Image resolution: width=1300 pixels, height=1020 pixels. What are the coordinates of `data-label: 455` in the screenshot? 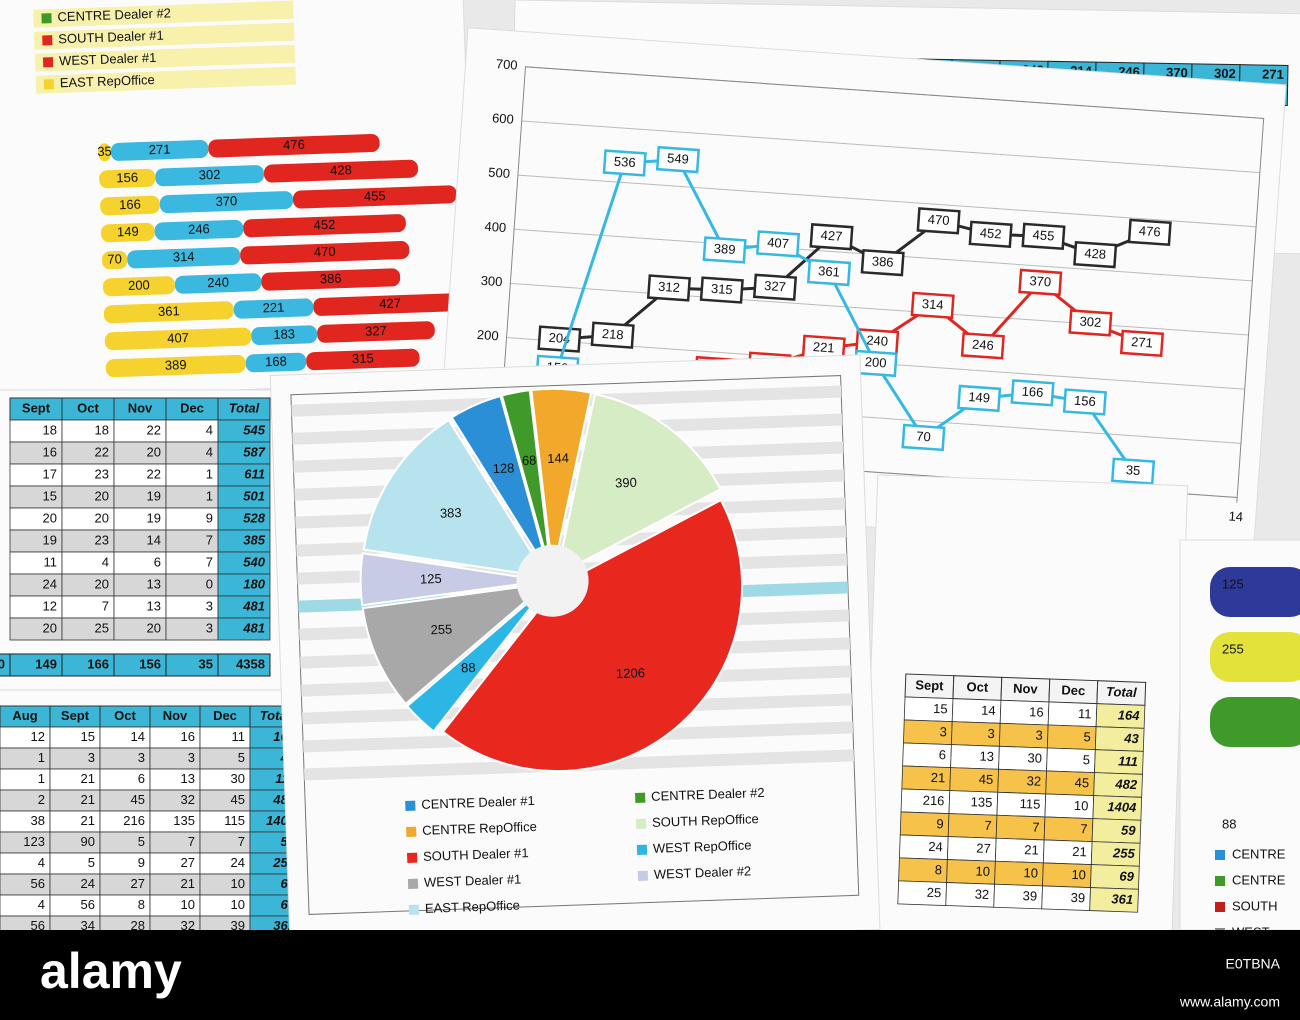 It's located at (1043, 235).